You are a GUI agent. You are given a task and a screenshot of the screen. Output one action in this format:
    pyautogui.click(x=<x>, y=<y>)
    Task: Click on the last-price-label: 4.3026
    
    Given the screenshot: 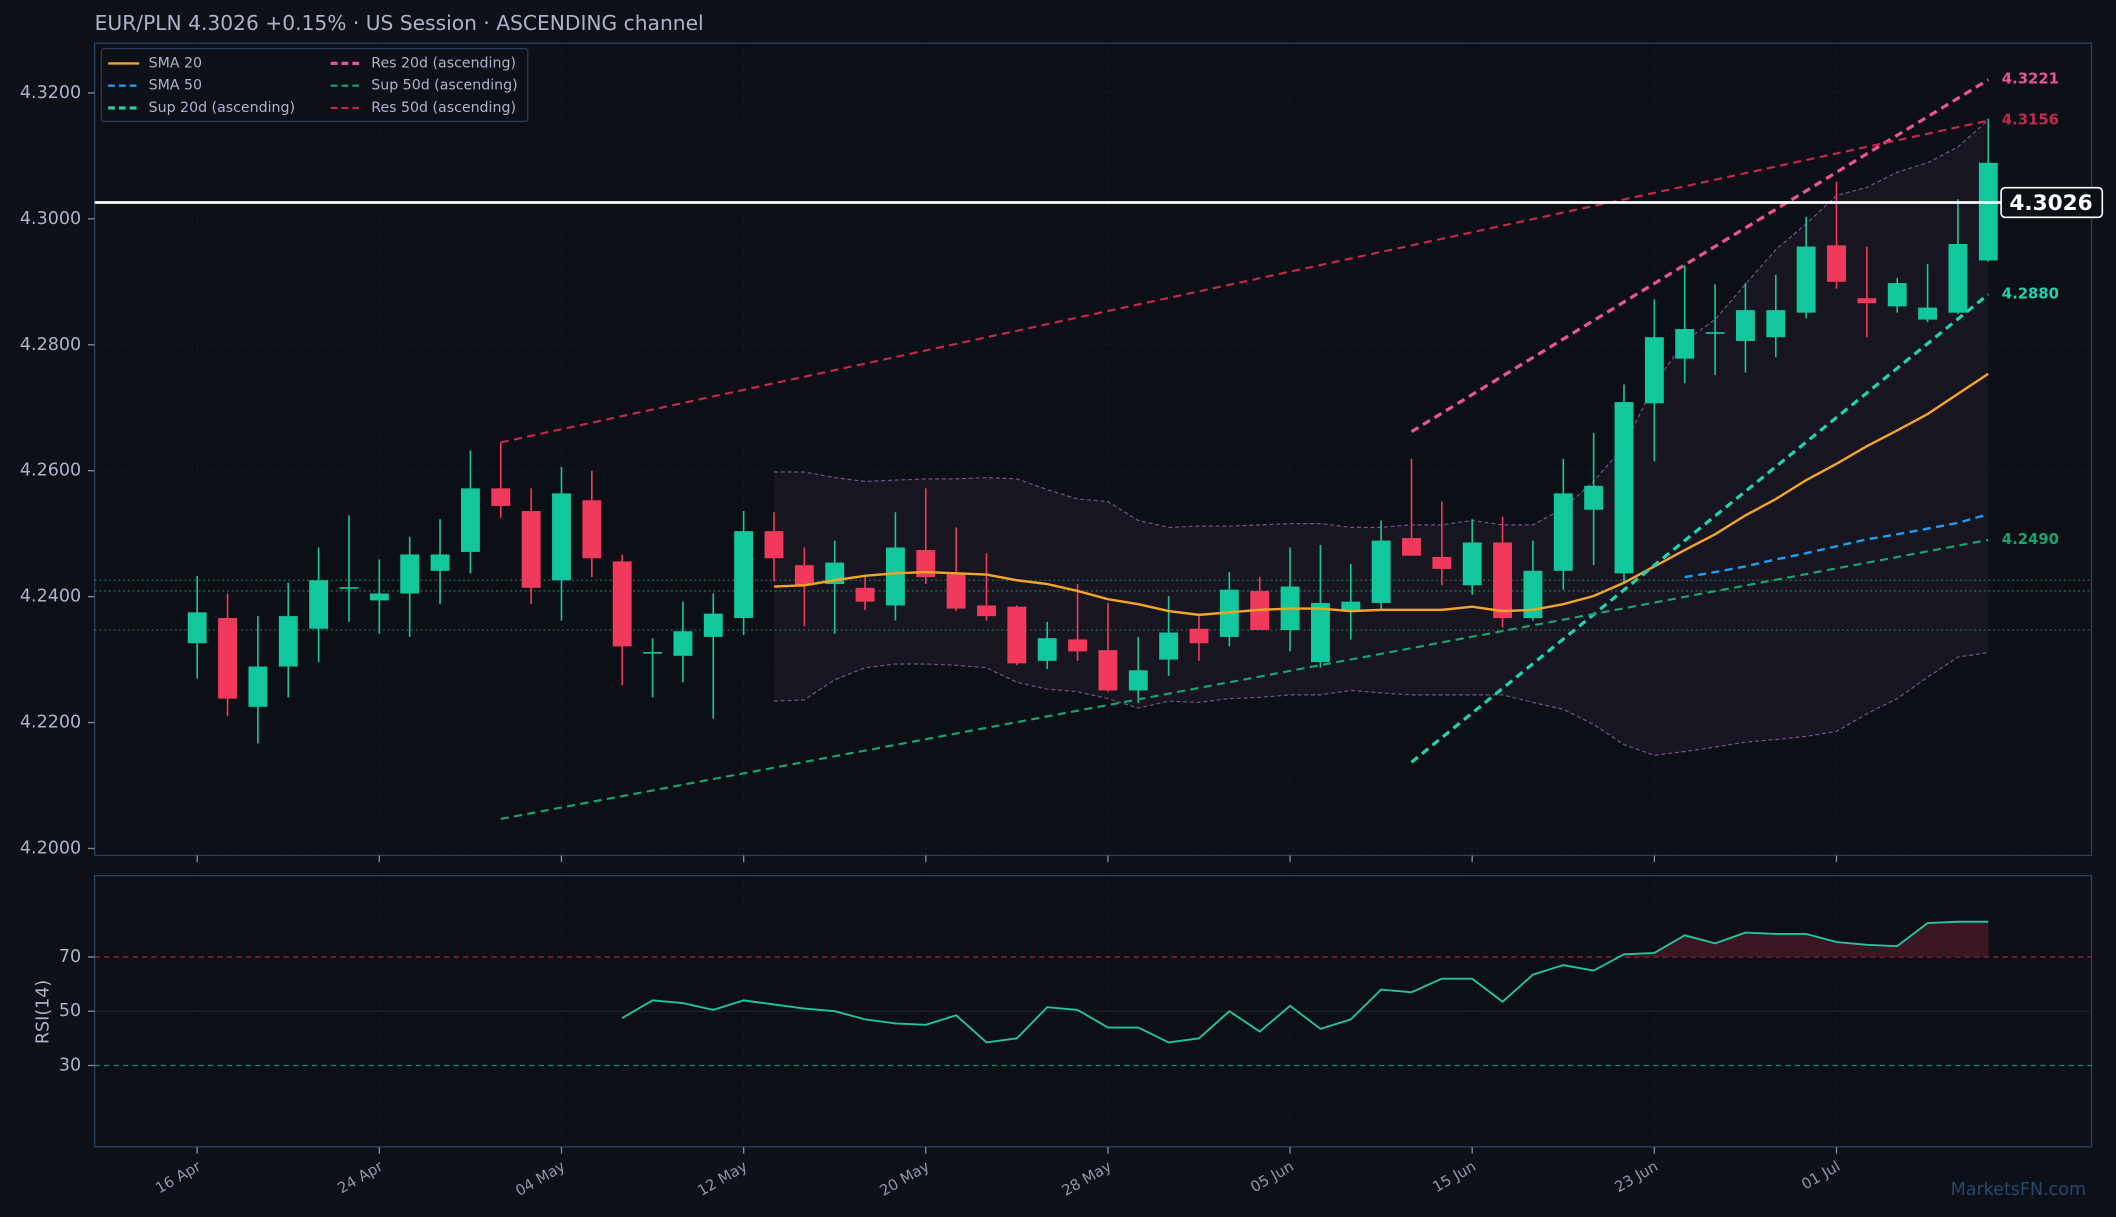 What is the action you would take?
    pyautogui.click(x=2050, y=203)
    